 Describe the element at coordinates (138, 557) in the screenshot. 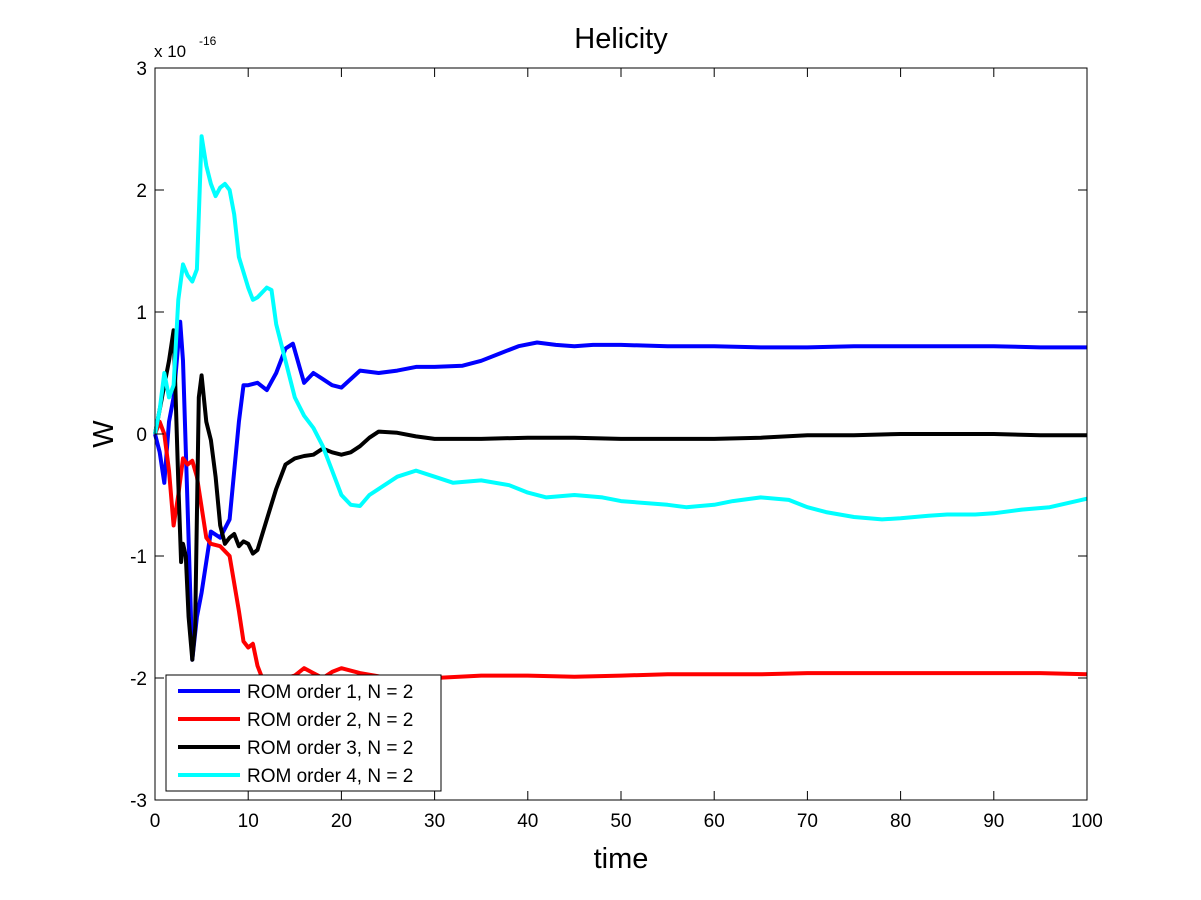

I see `y-tick-label: -1` at that location.